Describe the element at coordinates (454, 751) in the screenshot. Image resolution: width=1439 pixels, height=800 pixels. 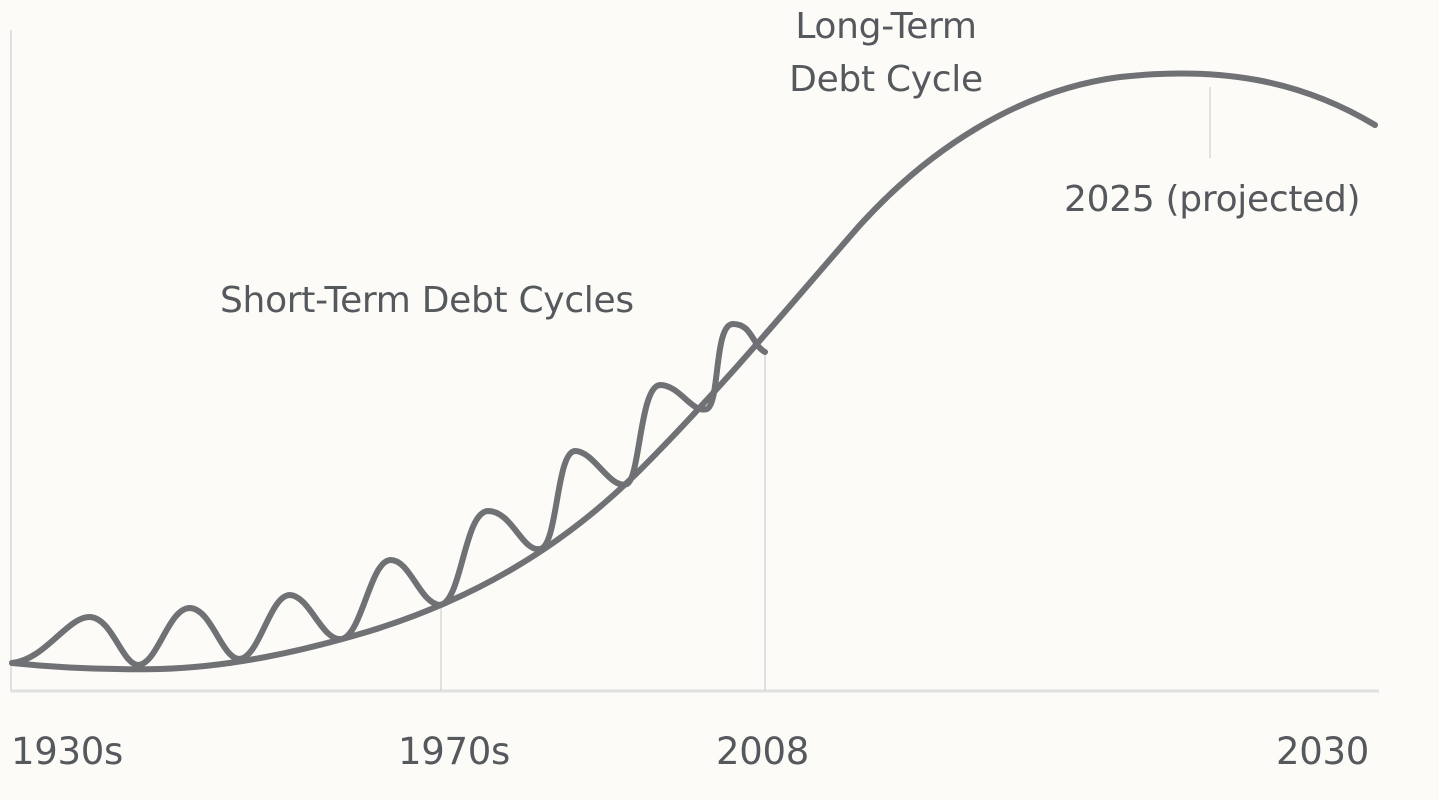
I see `x-tick-label-1970s: 1970s` at that location.